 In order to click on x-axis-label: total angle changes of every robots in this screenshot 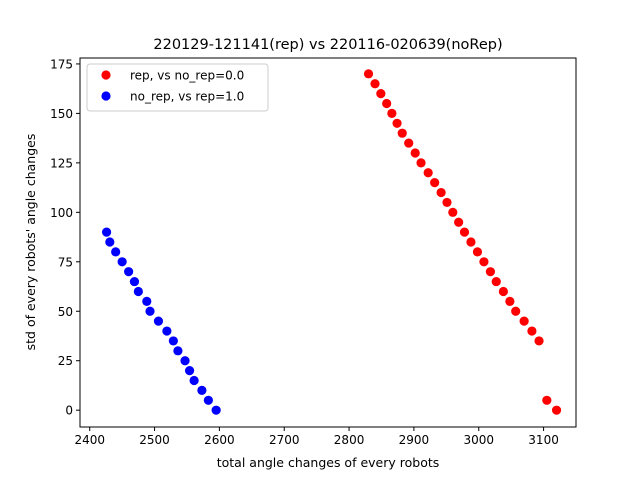, I will do `click(328, 462)`.